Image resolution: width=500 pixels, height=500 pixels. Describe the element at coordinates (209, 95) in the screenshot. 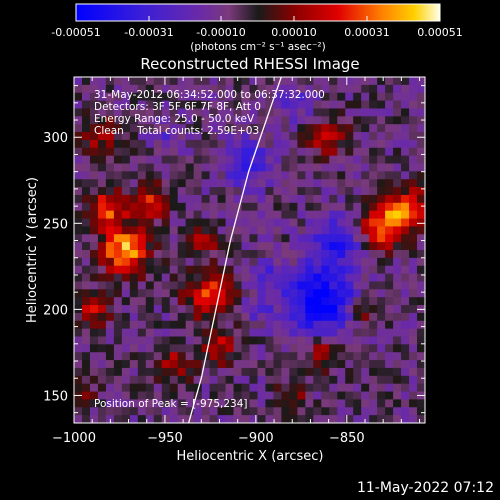

I see `info-line-time-range: 31-May-2012 06:34:52.000 to 06:37:32.000` at that location.